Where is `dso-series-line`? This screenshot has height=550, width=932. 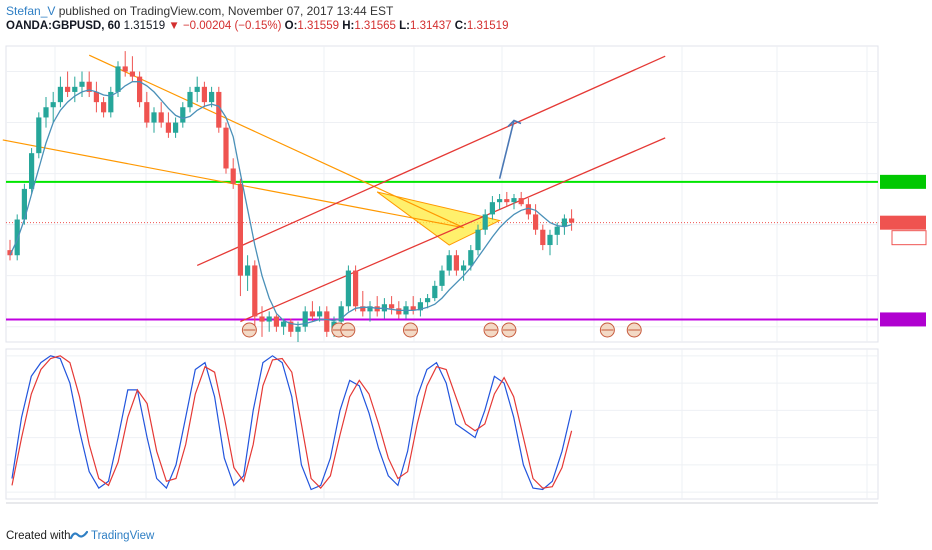 dso-series-line is located at coordinates (292, 422).